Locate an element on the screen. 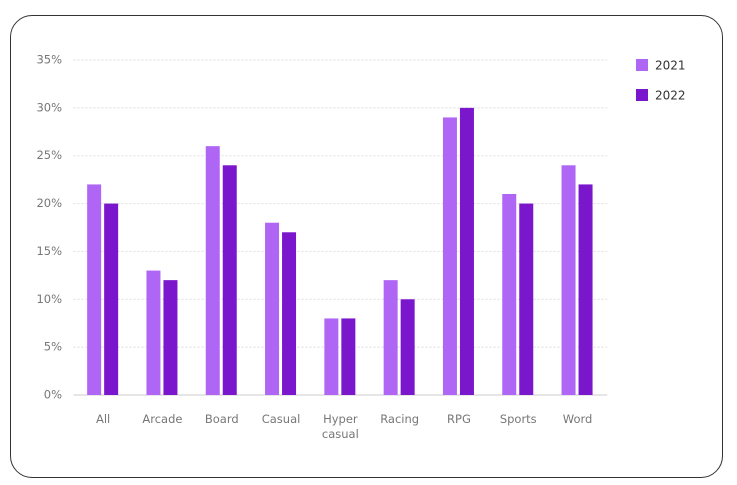 This screenshot has height=485, width=737. x-tick-label: All is located at coordinates (103, 419).